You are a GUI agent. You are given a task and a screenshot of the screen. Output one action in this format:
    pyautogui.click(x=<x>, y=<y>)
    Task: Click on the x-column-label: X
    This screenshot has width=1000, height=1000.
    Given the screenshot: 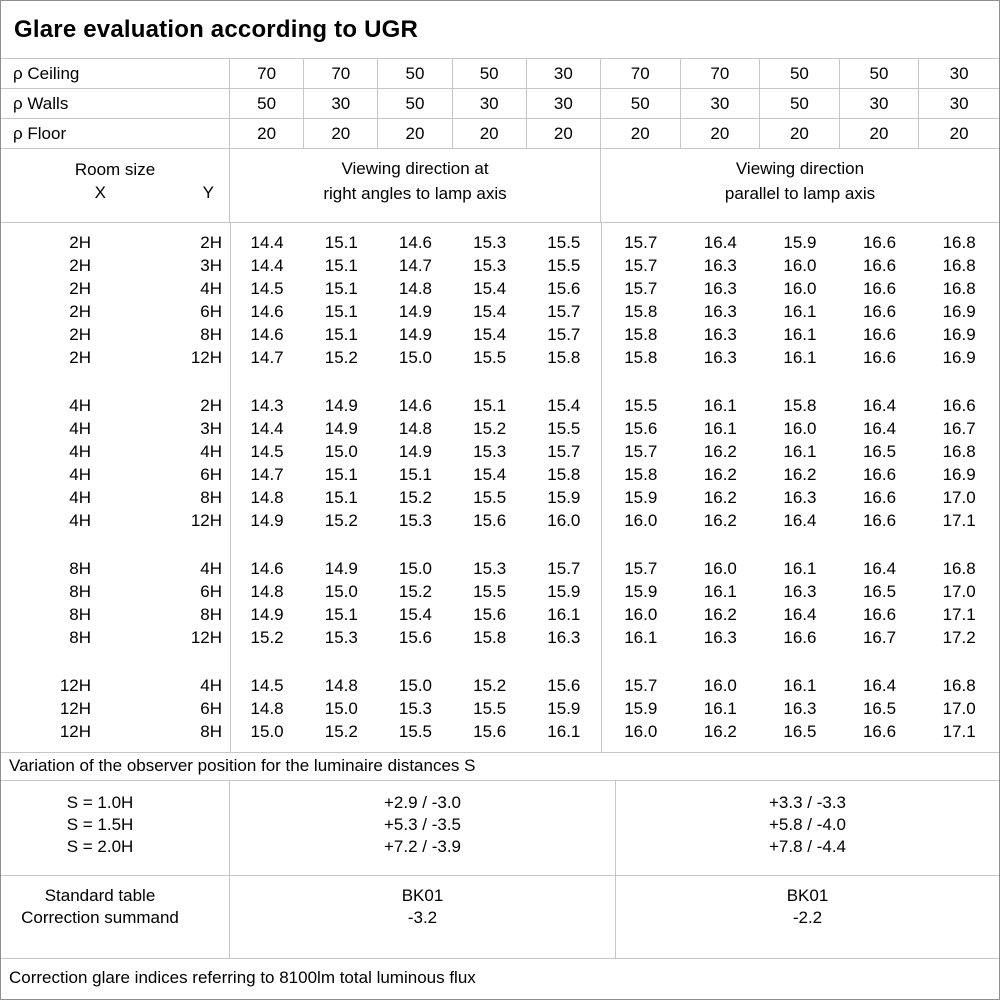 What is the action you would take?
    pyautogui.click(x=100, y=192)
    